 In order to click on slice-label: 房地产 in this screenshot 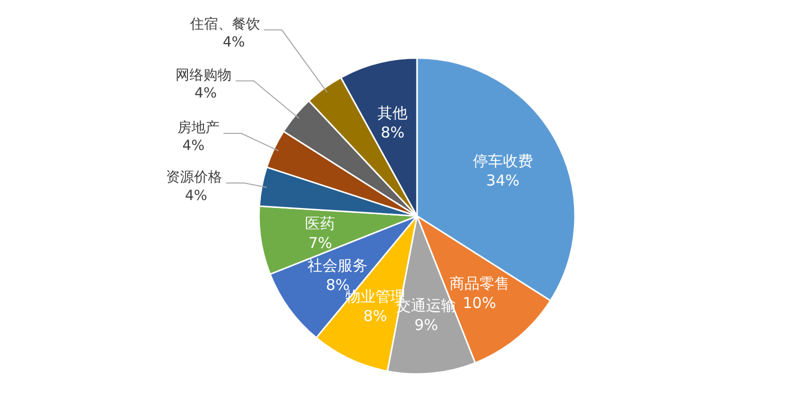, I will do `click(198, 128)`.